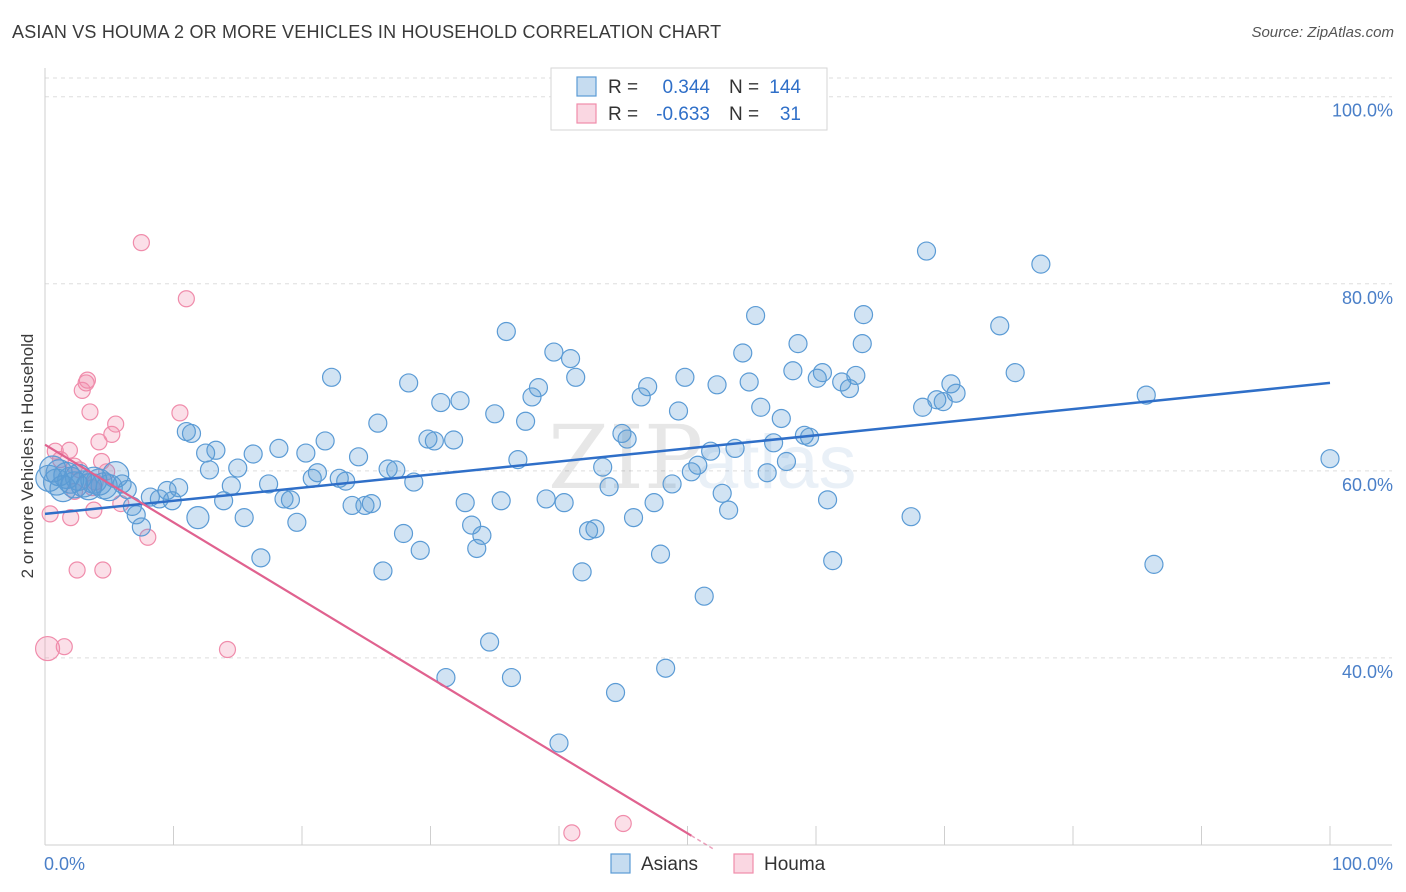 Image resolution: width=1406 pixels, height=892 pixels. I want to click on y-axis-title: 2 or more Vehicles in Household, so click(27, 456).